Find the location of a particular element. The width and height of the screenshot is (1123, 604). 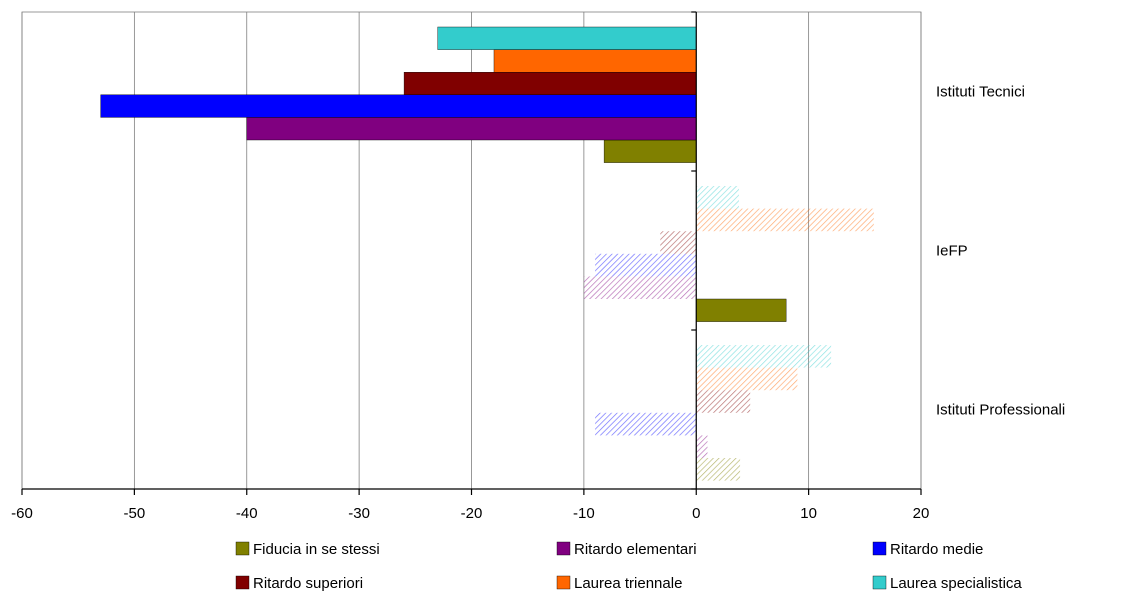

legend-item-laurea-specialistica: Laurea specialistica is located at coordinates (947, 583).